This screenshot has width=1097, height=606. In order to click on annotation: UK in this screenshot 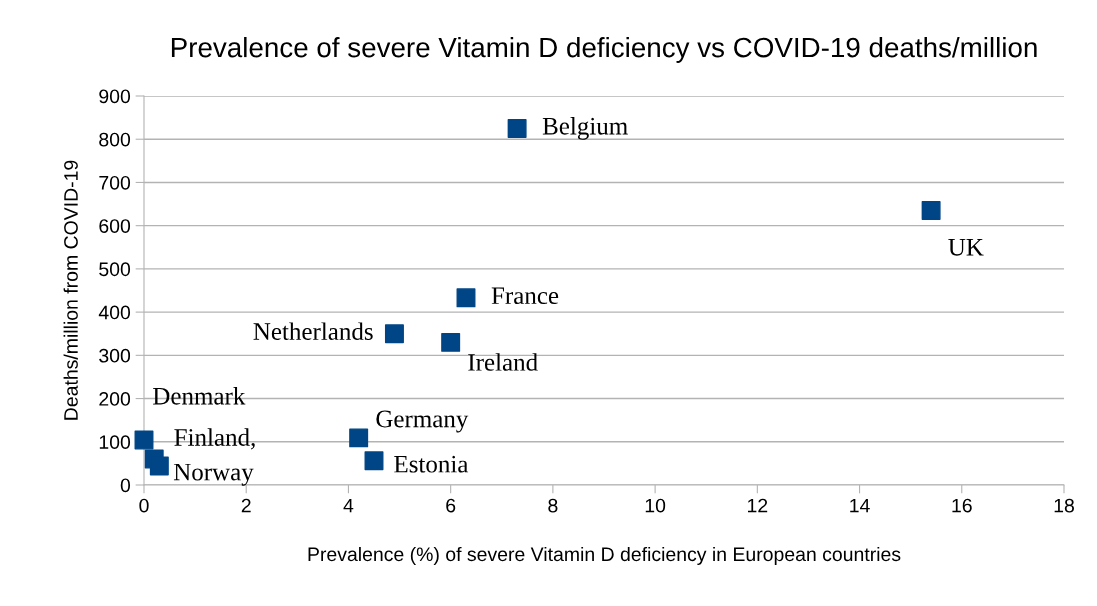, I will do `click(966, 247)`.